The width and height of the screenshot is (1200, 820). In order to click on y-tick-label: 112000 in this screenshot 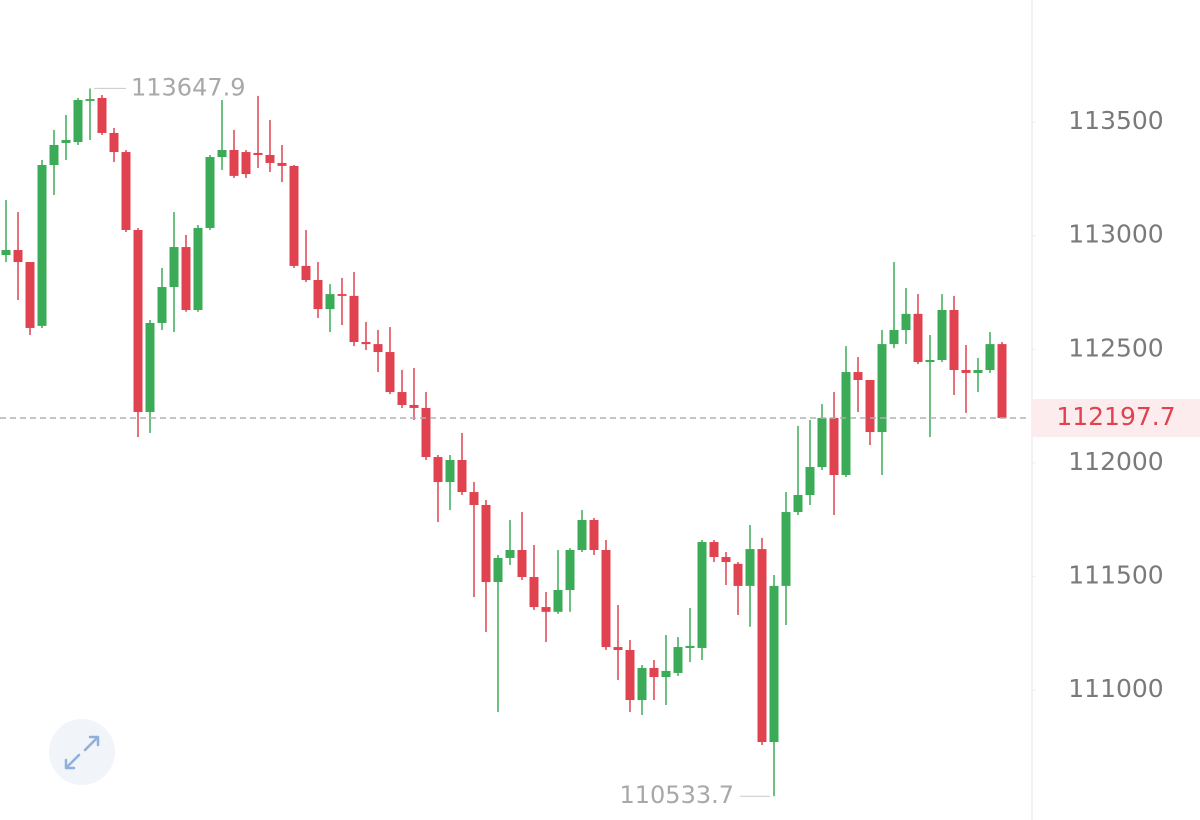, I will do `click(1115, 461)`.